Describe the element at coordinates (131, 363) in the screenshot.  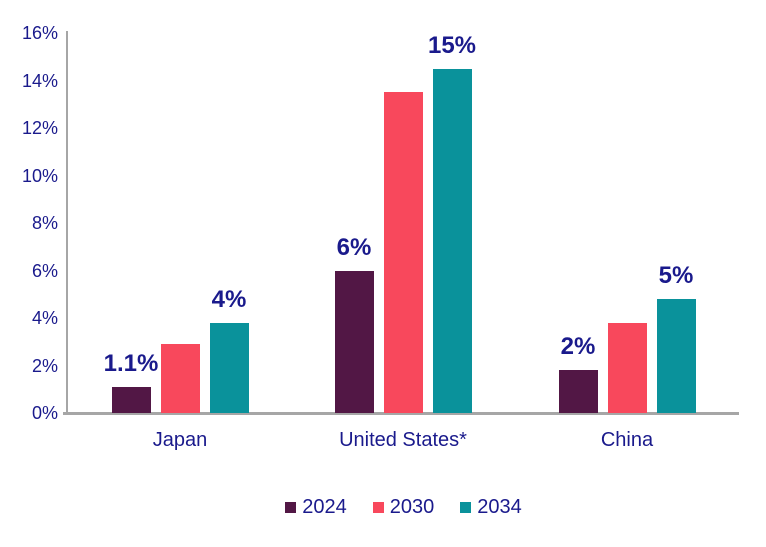
I see `bar-value-label: 1.1%` at that location.